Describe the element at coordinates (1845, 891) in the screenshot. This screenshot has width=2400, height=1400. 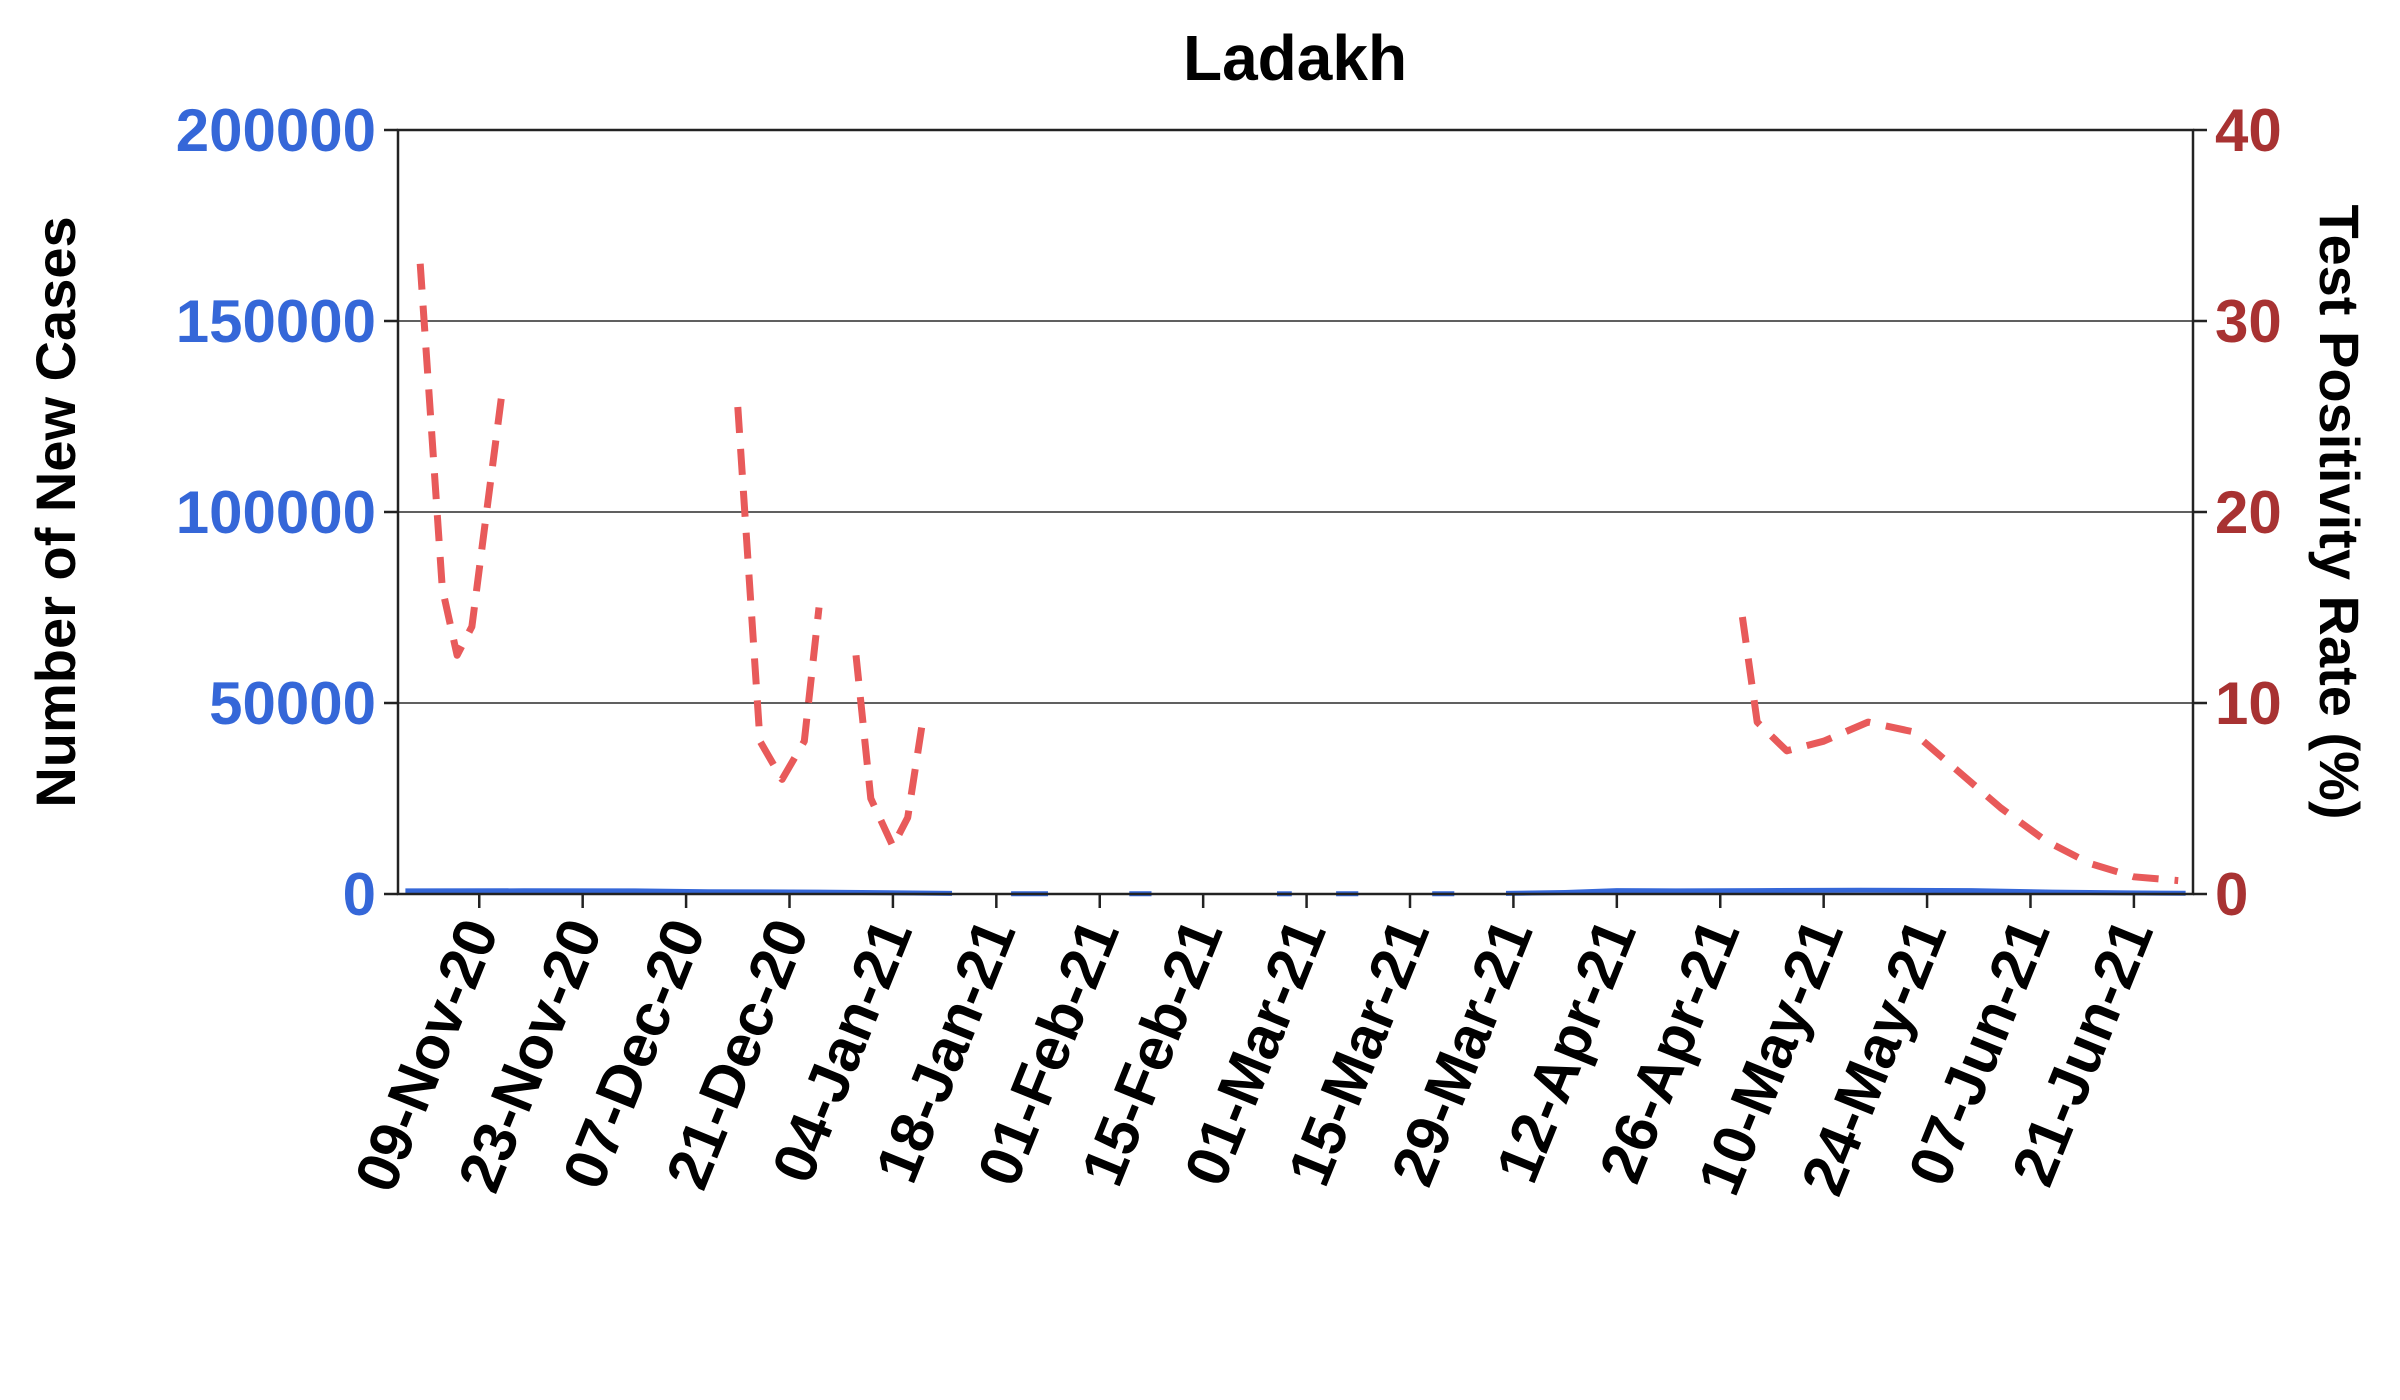
I see `new-cases-line-segment` at that location.